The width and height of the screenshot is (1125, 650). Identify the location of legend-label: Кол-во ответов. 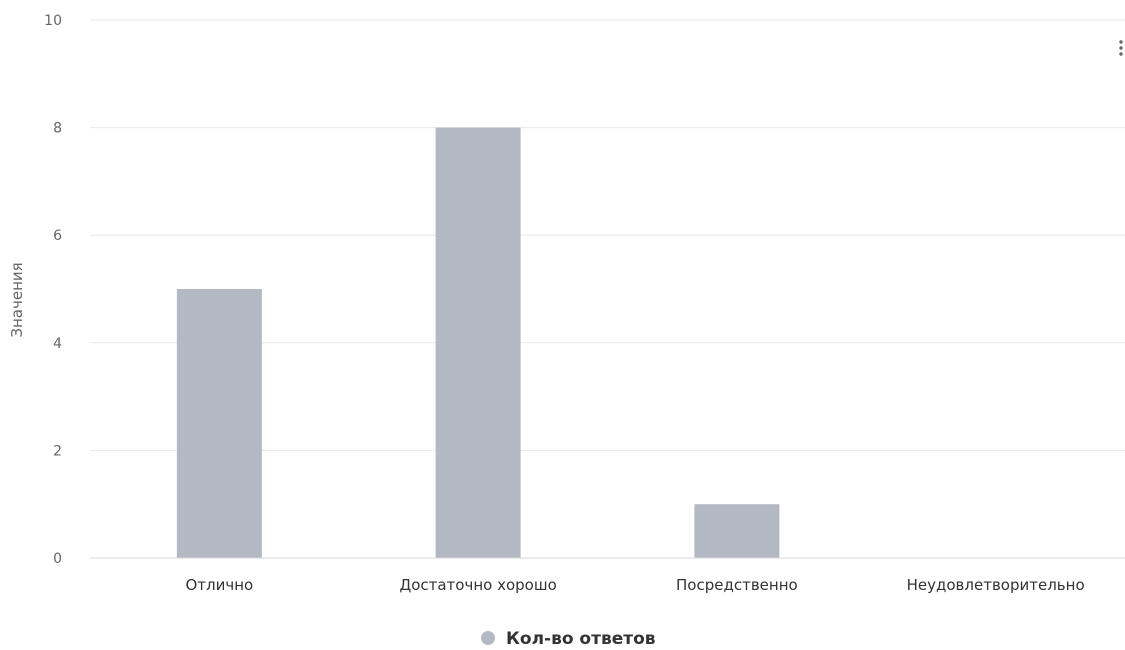
(581, 639).